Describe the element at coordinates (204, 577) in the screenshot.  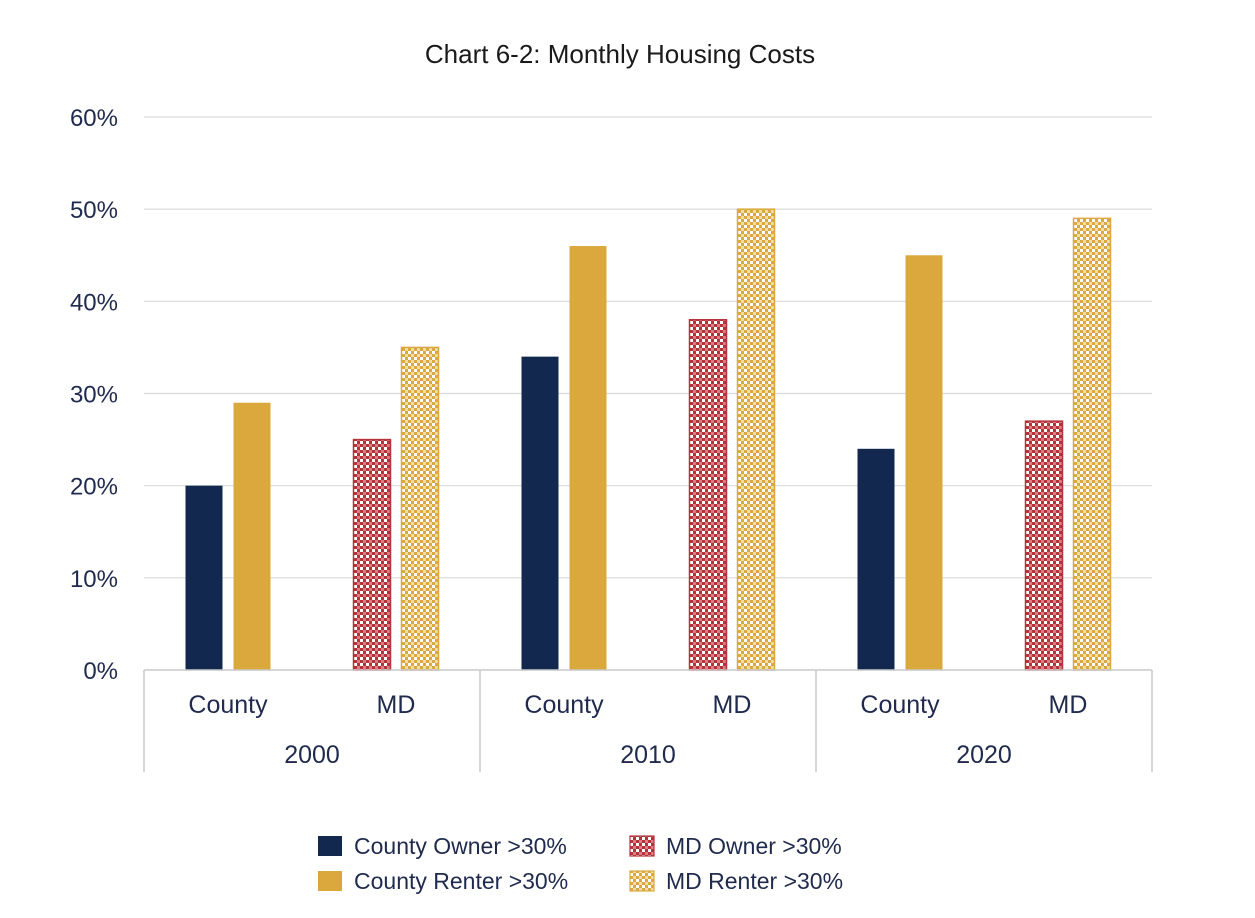
I see `bar-2000-county-owner` at that location.